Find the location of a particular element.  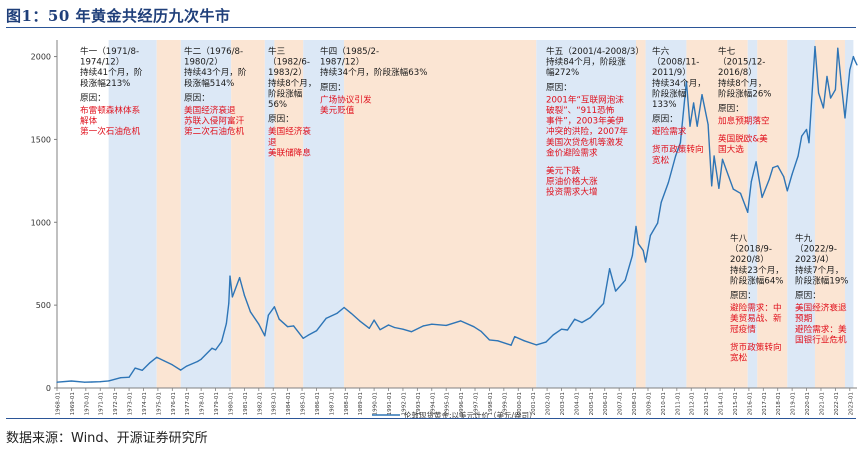

x-tick-label: 1993-01 is located at coordinates (419, 404).